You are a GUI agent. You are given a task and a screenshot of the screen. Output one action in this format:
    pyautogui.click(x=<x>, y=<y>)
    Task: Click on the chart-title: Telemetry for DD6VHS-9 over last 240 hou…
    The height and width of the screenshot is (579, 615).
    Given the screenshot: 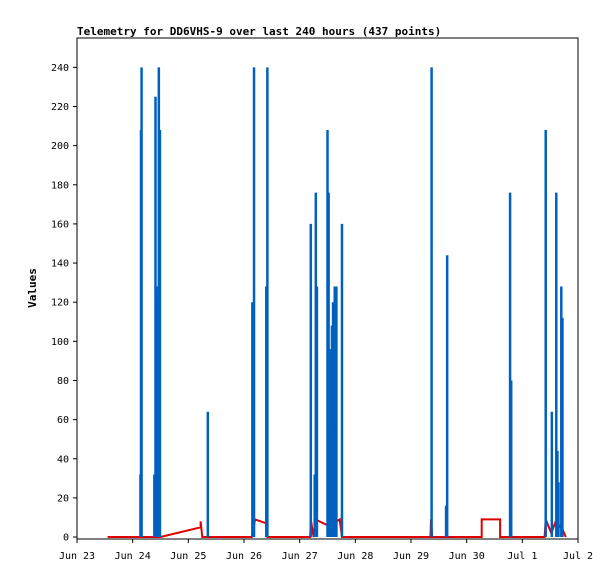 What is the action you would take?
    pyautogui.click(x=259, y=31)
    